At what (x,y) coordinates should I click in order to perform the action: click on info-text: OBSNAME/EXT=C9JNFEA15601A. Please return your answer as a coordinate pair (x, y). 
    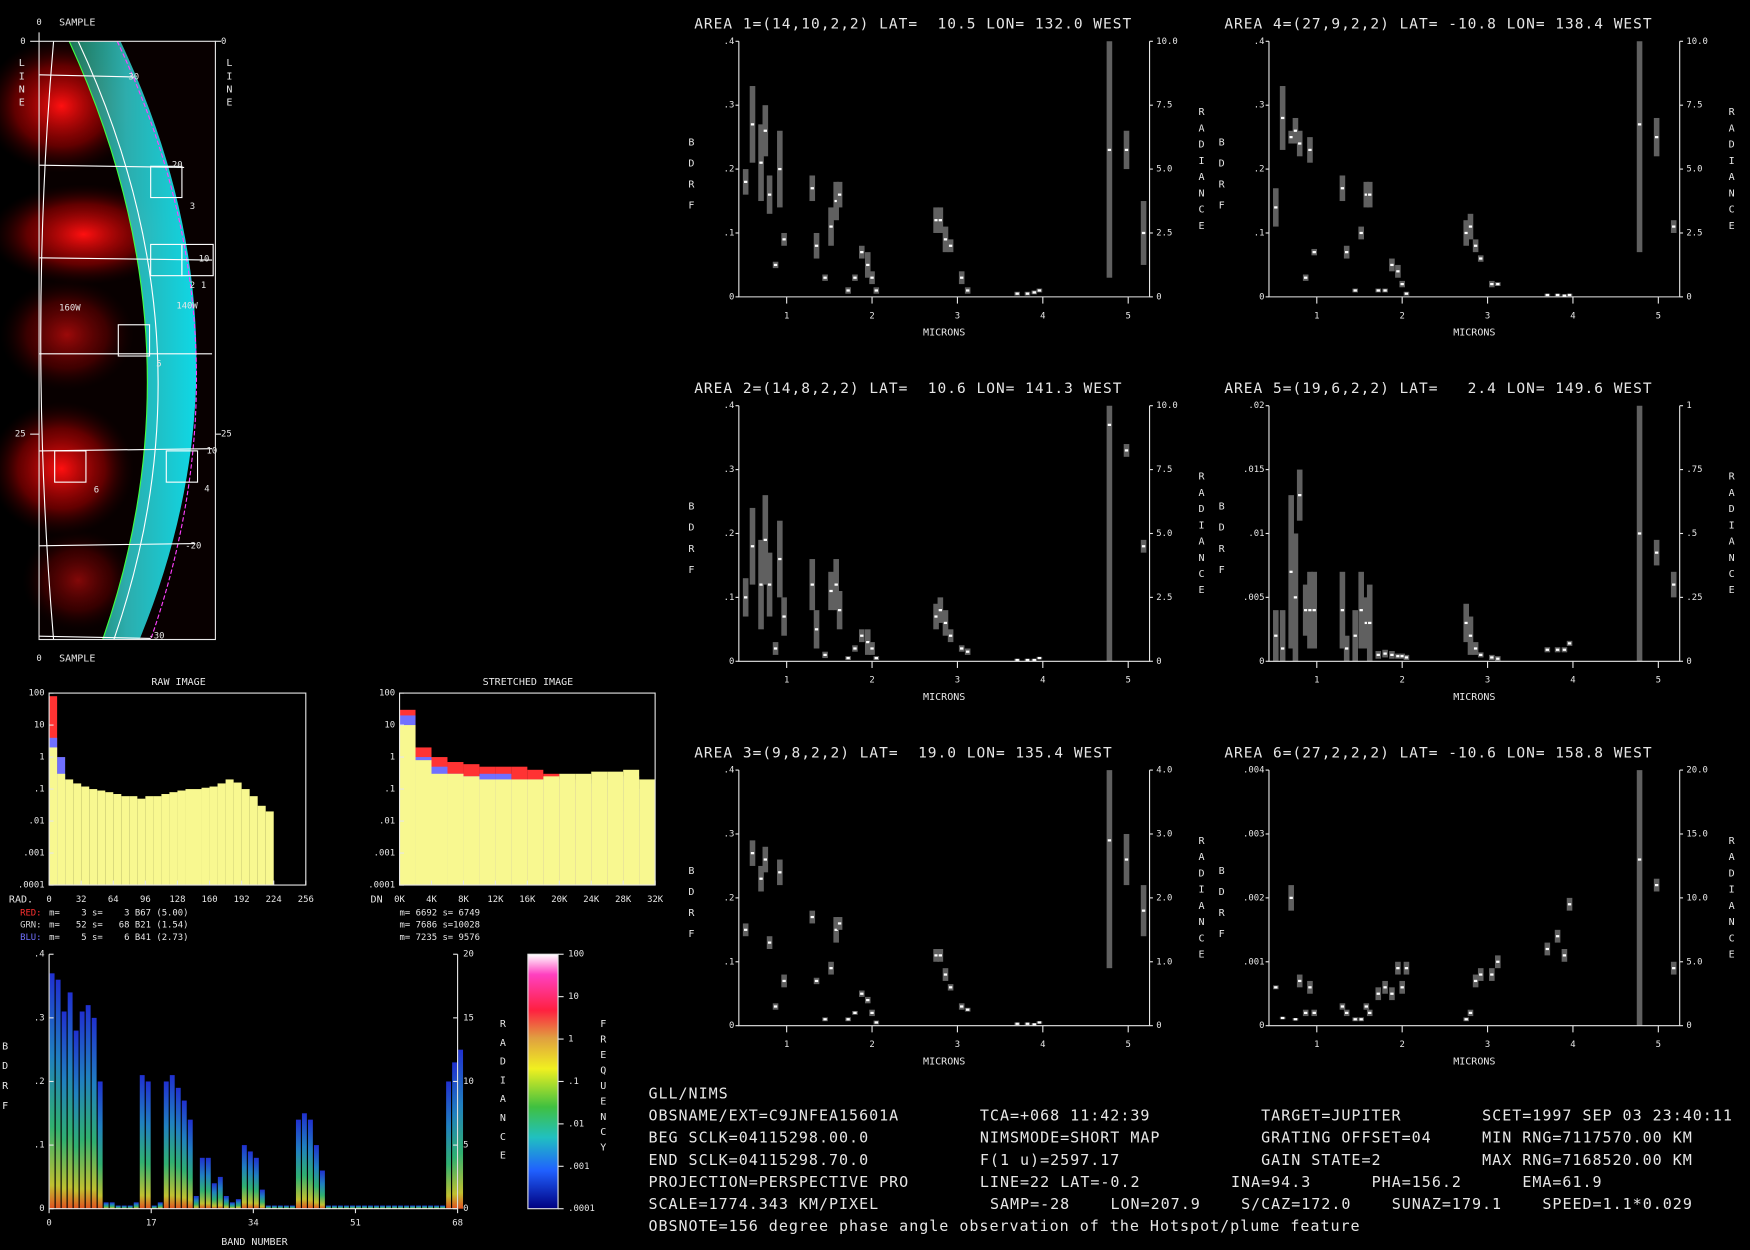
    Looking at the image, I should click on (773, 1116).